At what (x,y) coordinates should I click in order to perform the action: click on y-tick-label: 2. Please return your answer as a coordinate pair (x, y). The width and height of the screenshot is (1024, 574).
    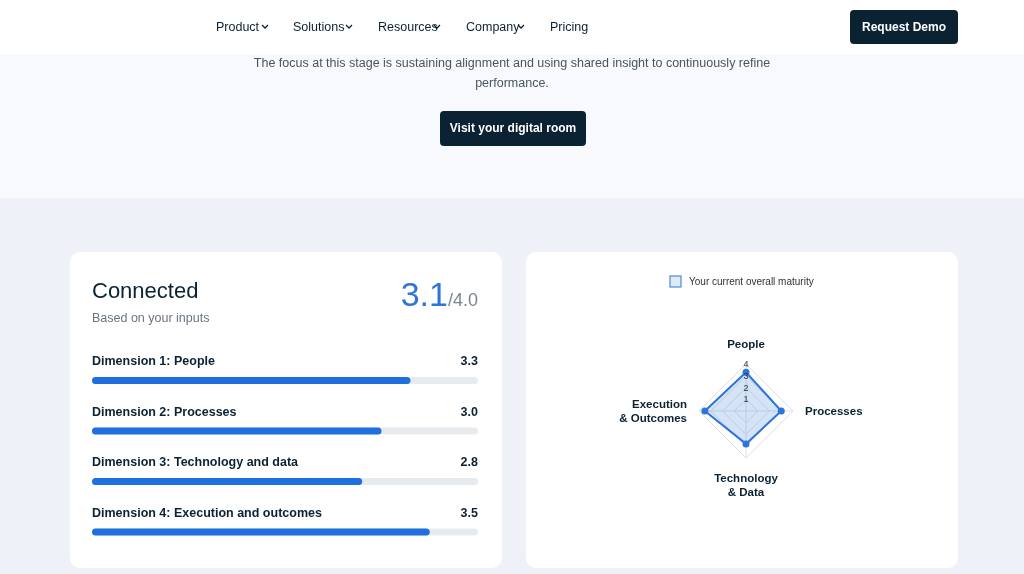
    Looking at the image, I should click on (746, 387).